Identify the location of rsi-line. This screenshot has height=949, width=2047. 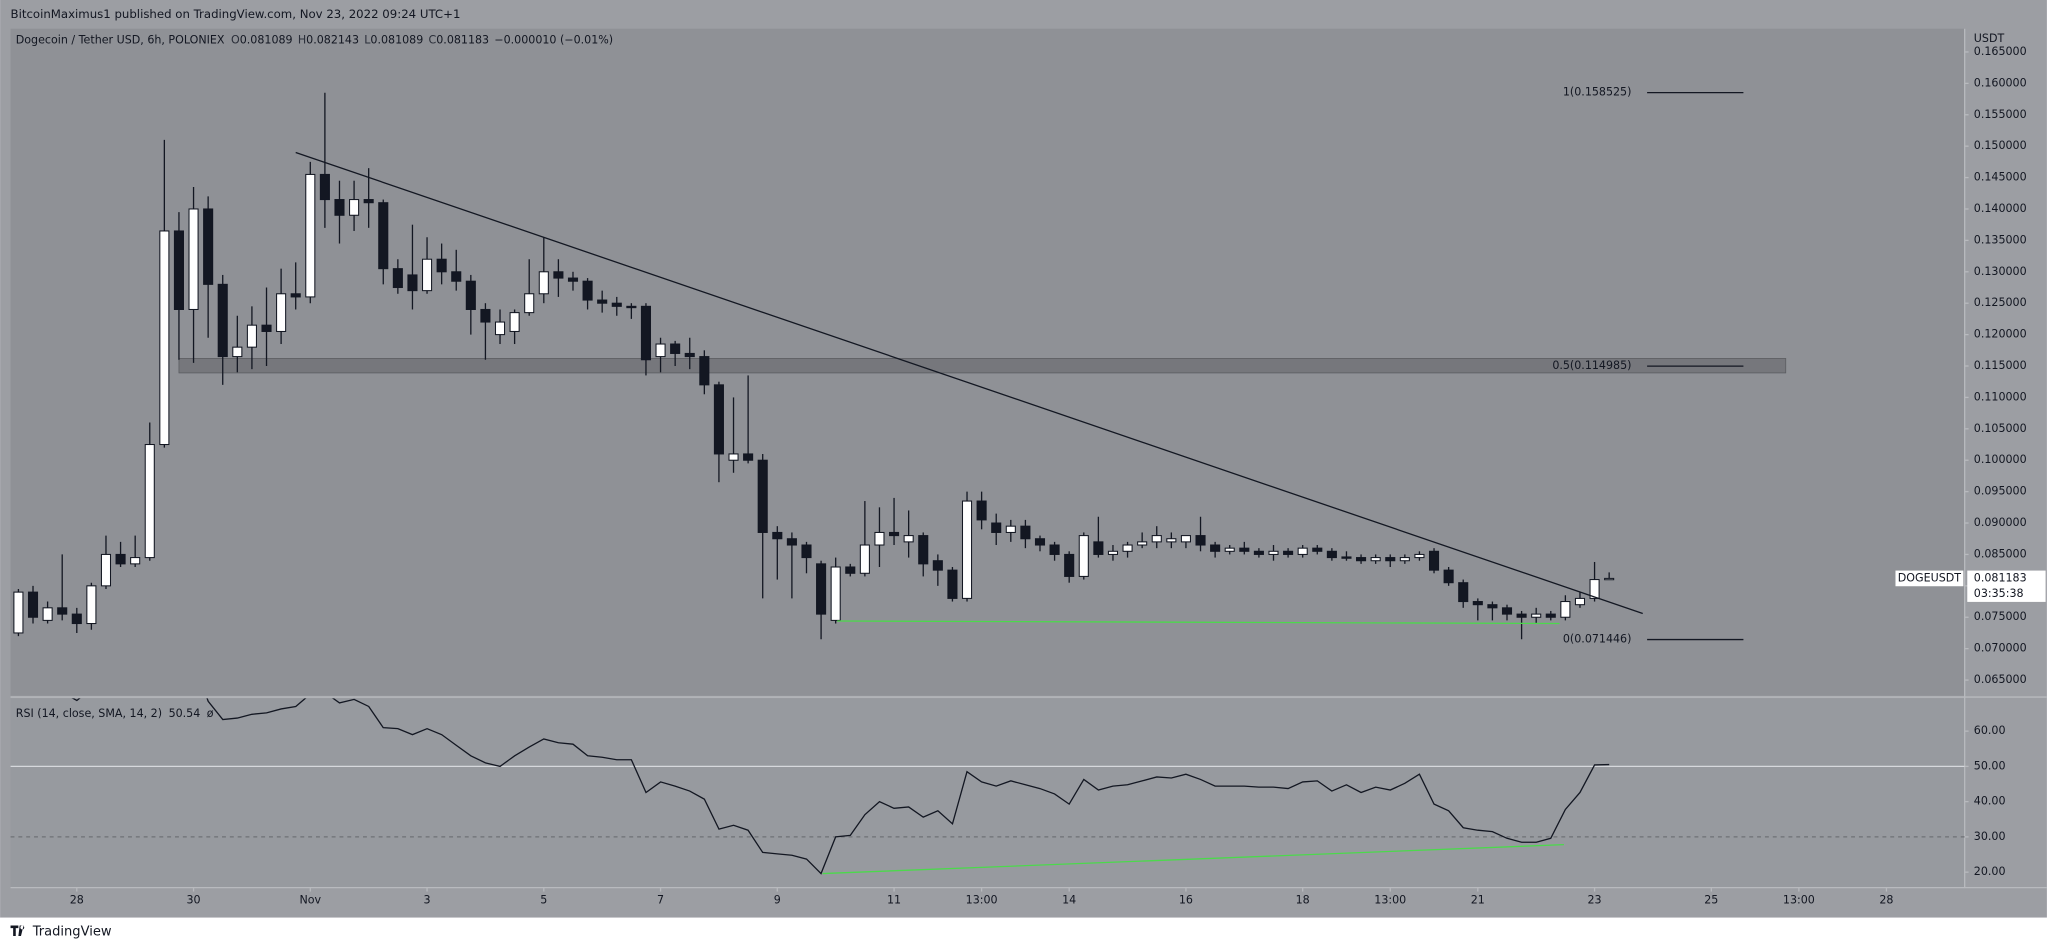
(840, 786).